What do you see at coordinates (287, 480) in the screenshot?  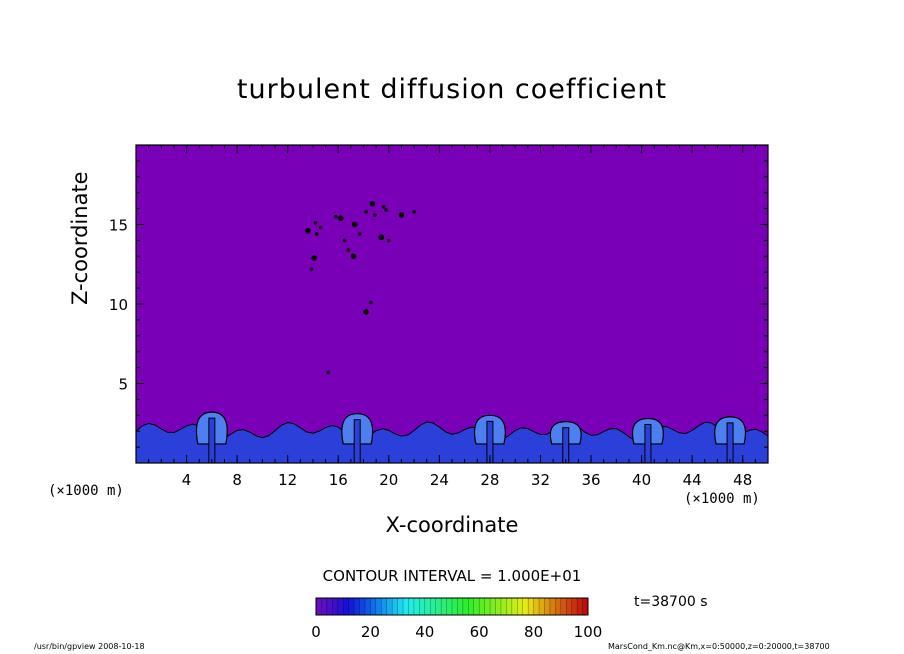 I see `x-tick-label: 12` at bounding box center [287, 480].